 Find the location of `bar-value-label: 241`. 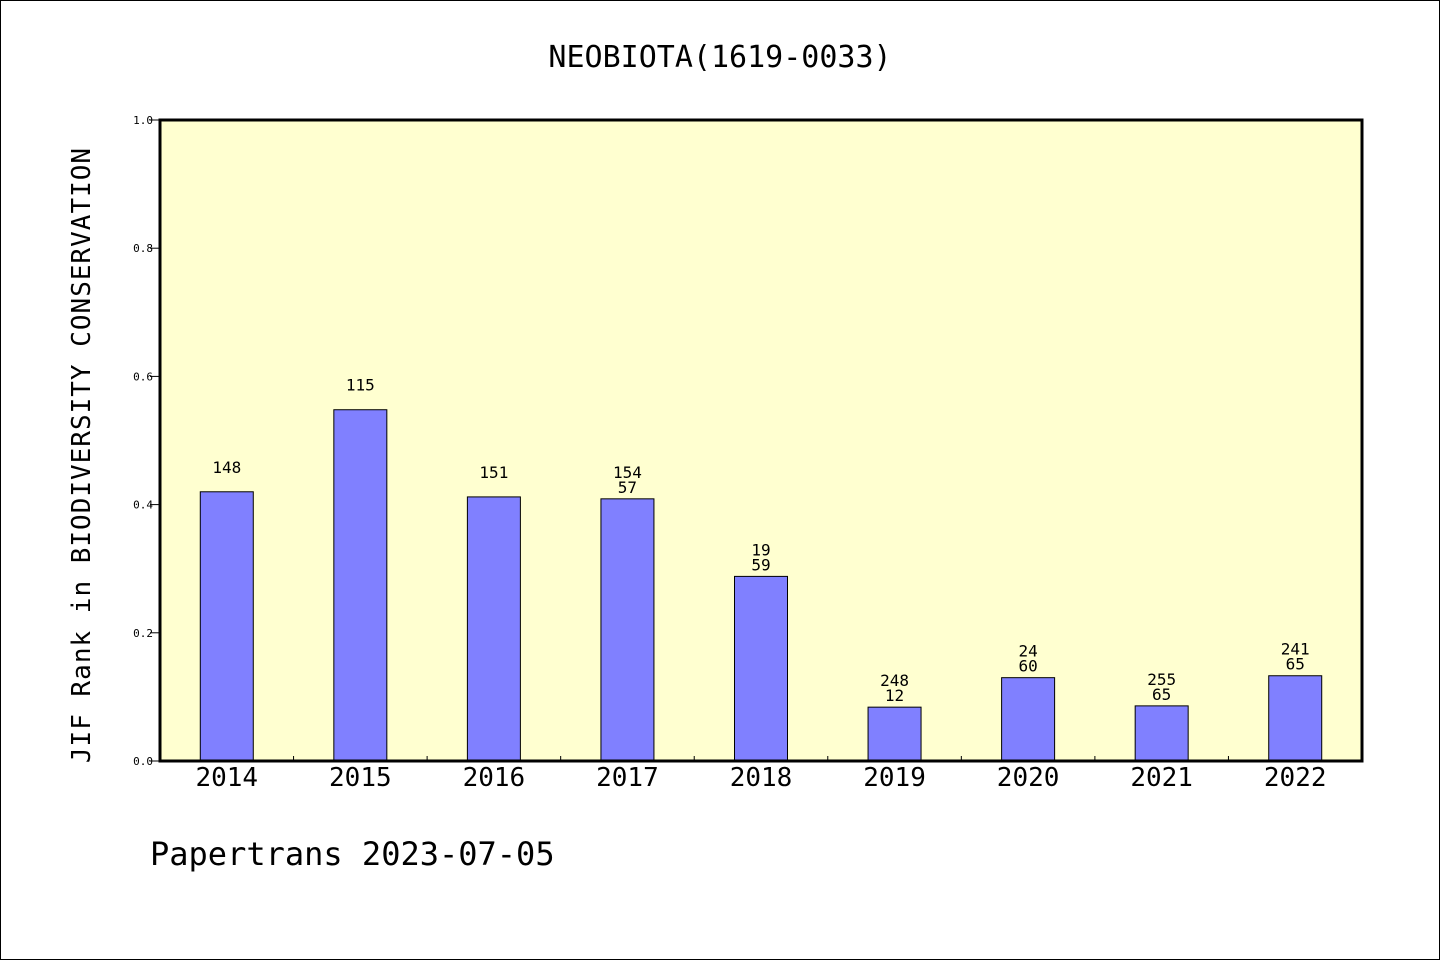

bar-value-label: 241 is located at coordinates (1295, 649).